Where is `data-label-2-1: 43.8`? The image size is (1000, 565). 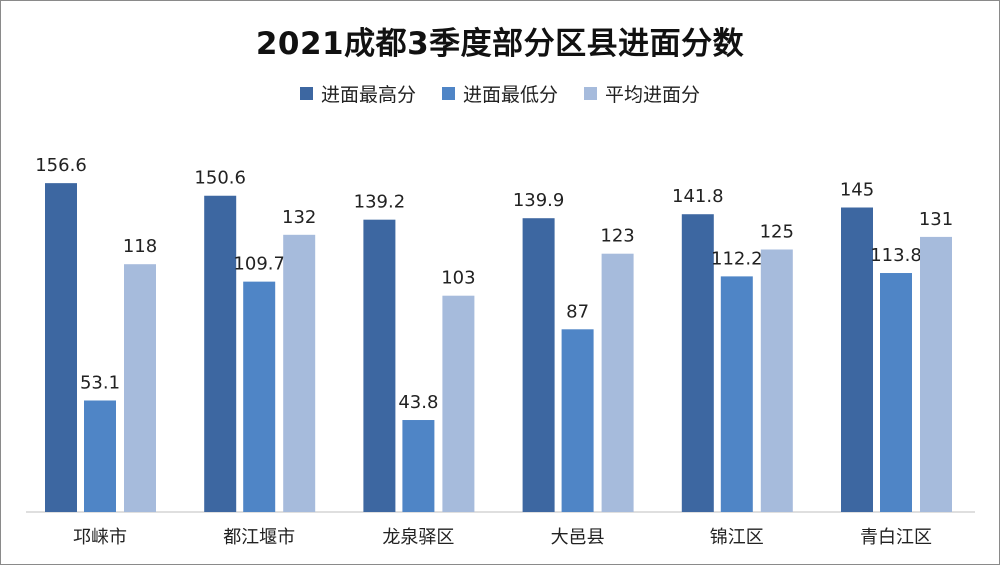
data-label-2-1: 43.8 is located at coordinates (418, 402).